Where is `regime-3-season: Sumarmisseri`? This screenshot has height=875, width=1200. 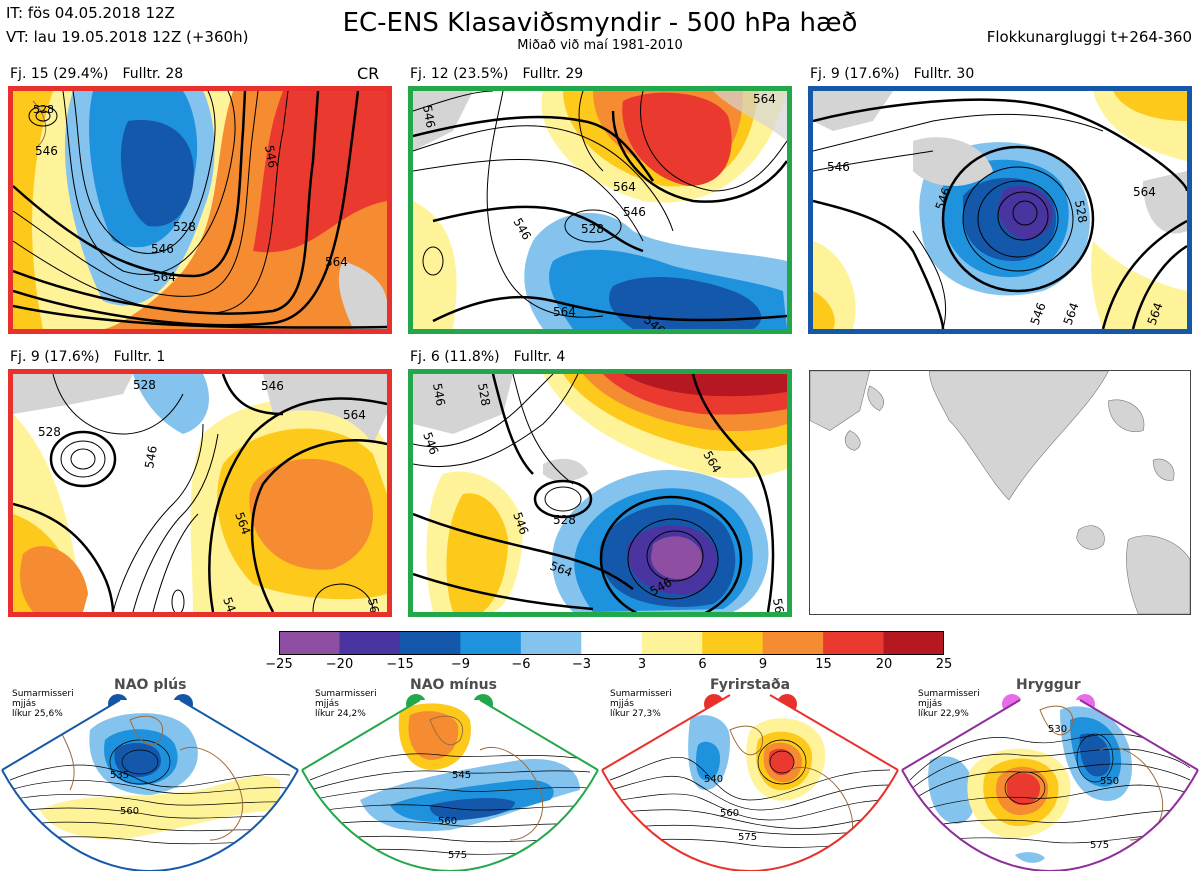 regime-3-season: Sumarmisseri is located at coordinates (641, 694).